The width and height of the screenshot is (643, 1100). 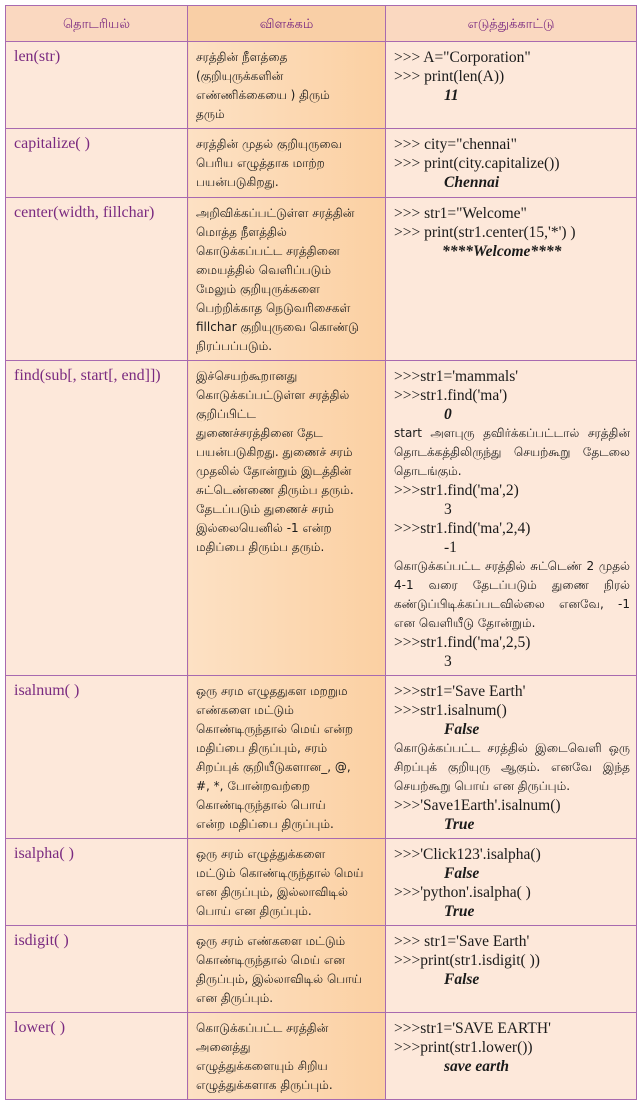 I want to click on description-line: எழுத்துக்களையும் சிறிய, so click(x=262, y=1066).